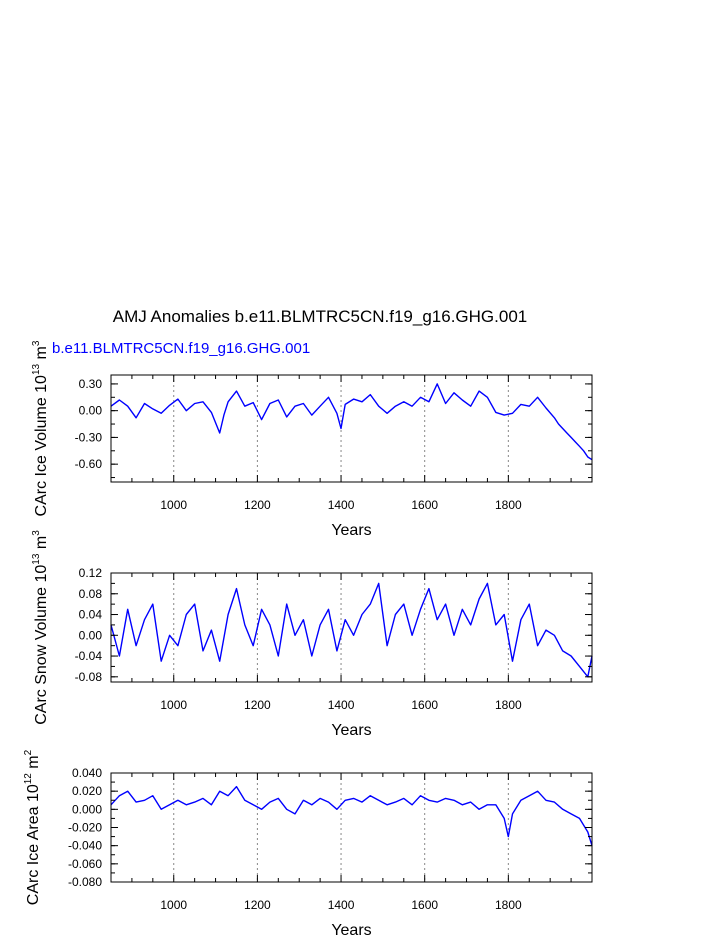 The image size is (723, 935). I want to click on y-tick-label: 0.040, so click(87, 773).